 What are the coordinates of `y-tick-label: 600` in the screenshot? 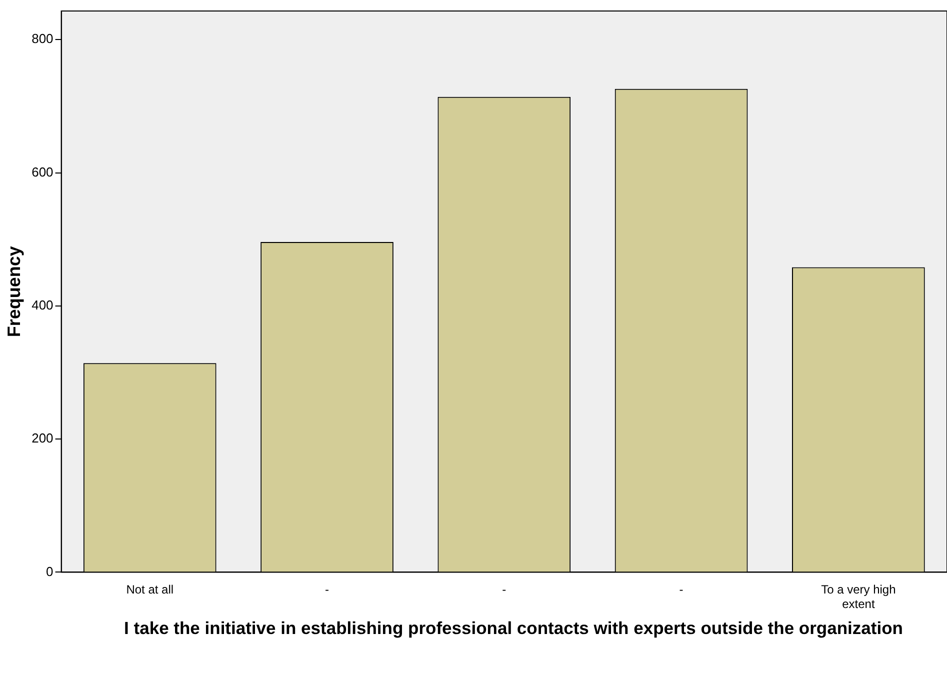 It's located at (43, 172).